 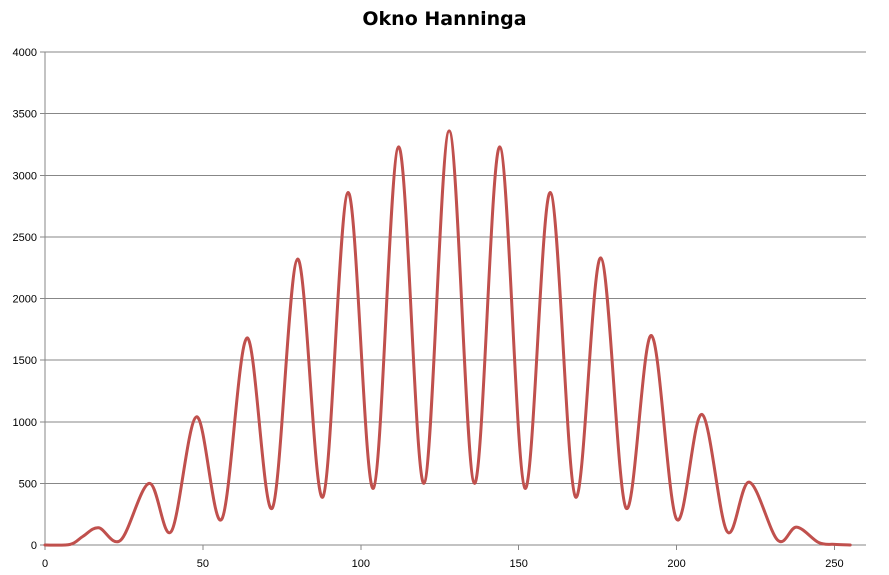 What do you see at coordinates (25, 238) in the screenshot?
I see `y-tick-label: 2500` at bounding box center [25, 238].